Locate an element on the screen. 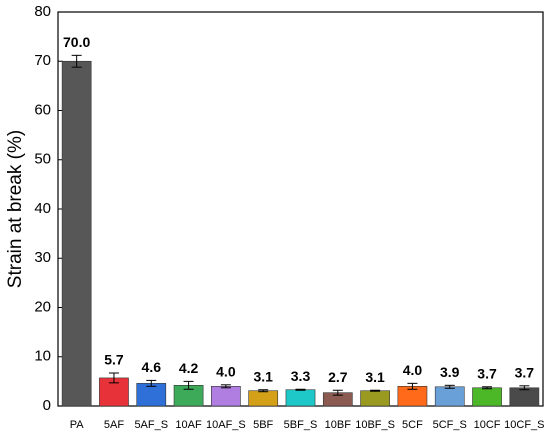 This screenshot has height=435, width=550. y-tick-label: 40 is located at coordinates (42, 208).